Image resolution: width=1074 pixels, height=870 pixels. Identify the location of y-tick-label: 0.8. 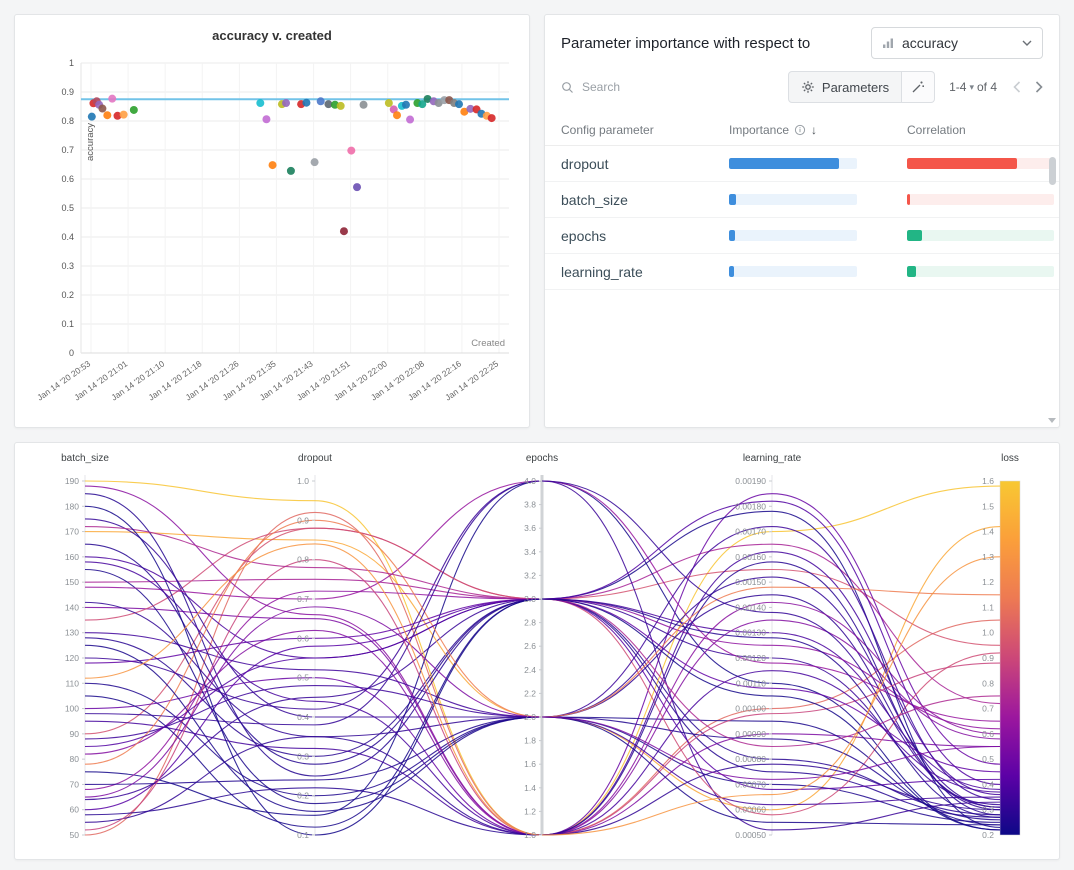
(67, 121).